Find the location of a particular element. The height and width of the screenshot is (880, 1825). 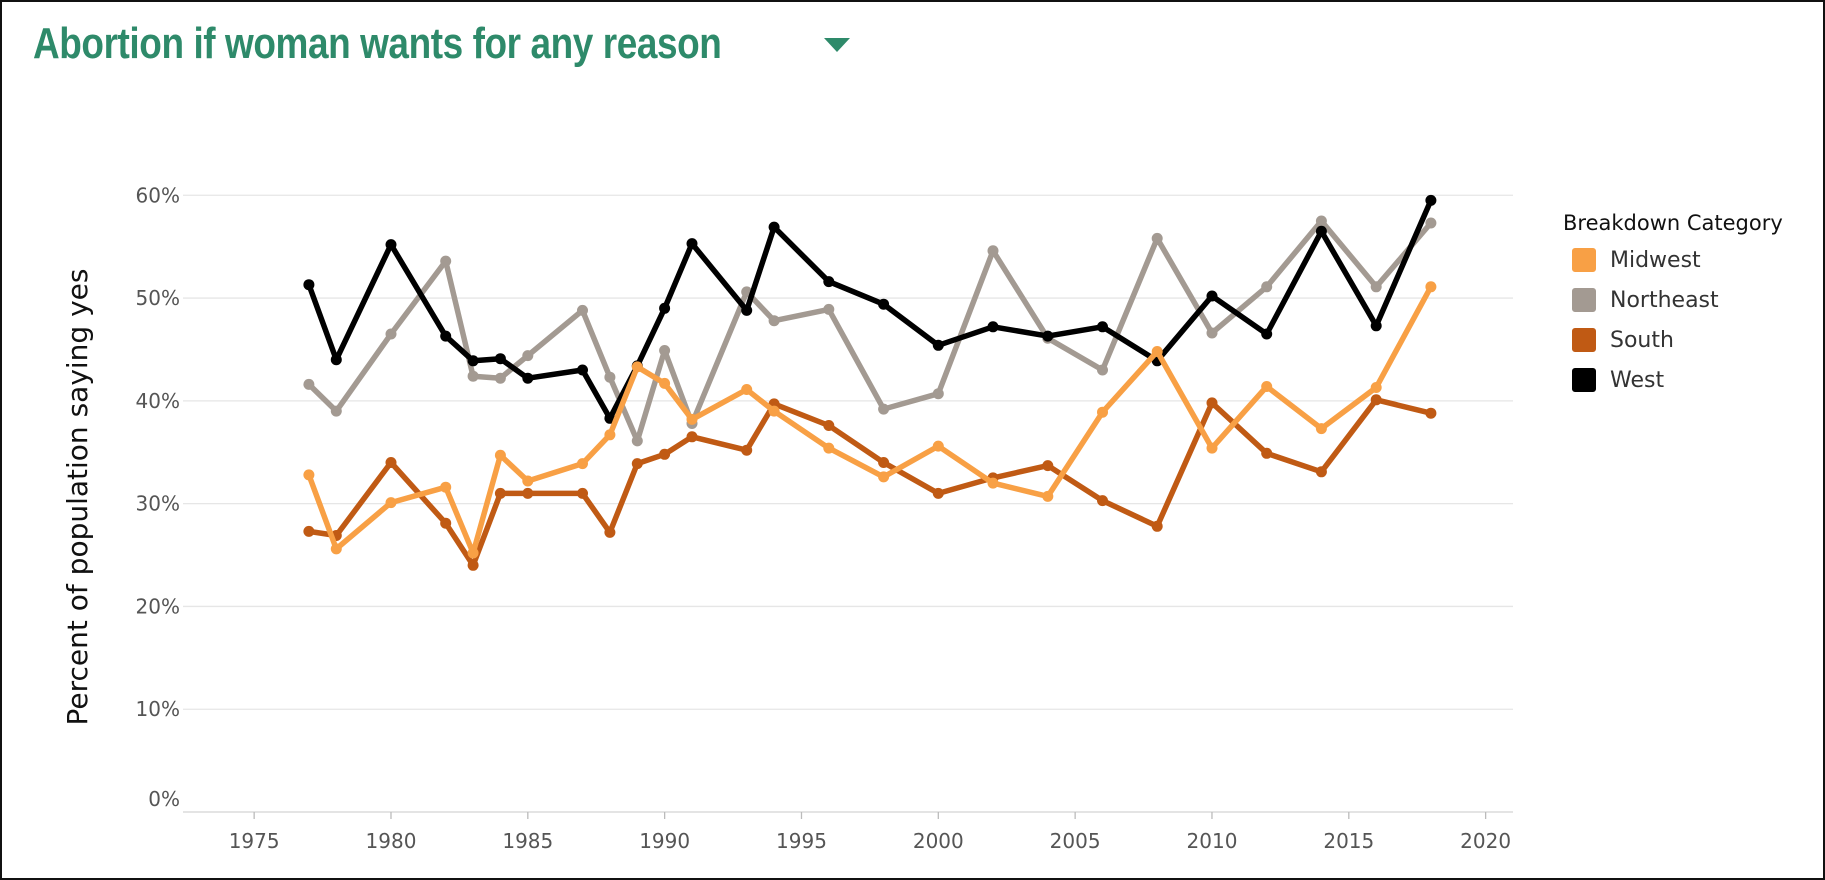

legend-item-midwest: Midwest is located at coordinates (1688, 260).